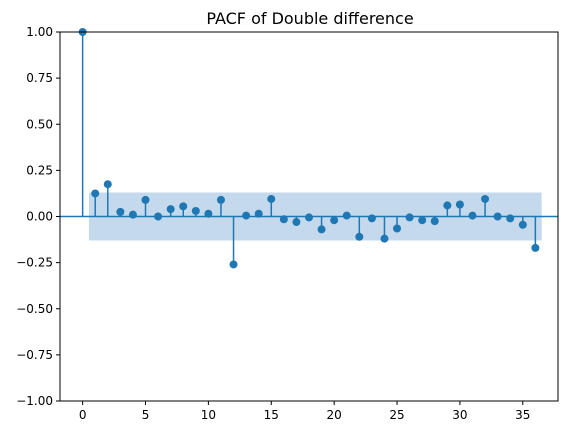 The image size is (568, 435). What do you see at coordinates (271, 415) in the screenshot?
I see `x-tick-label: 15` at bounding box center [271, 415].